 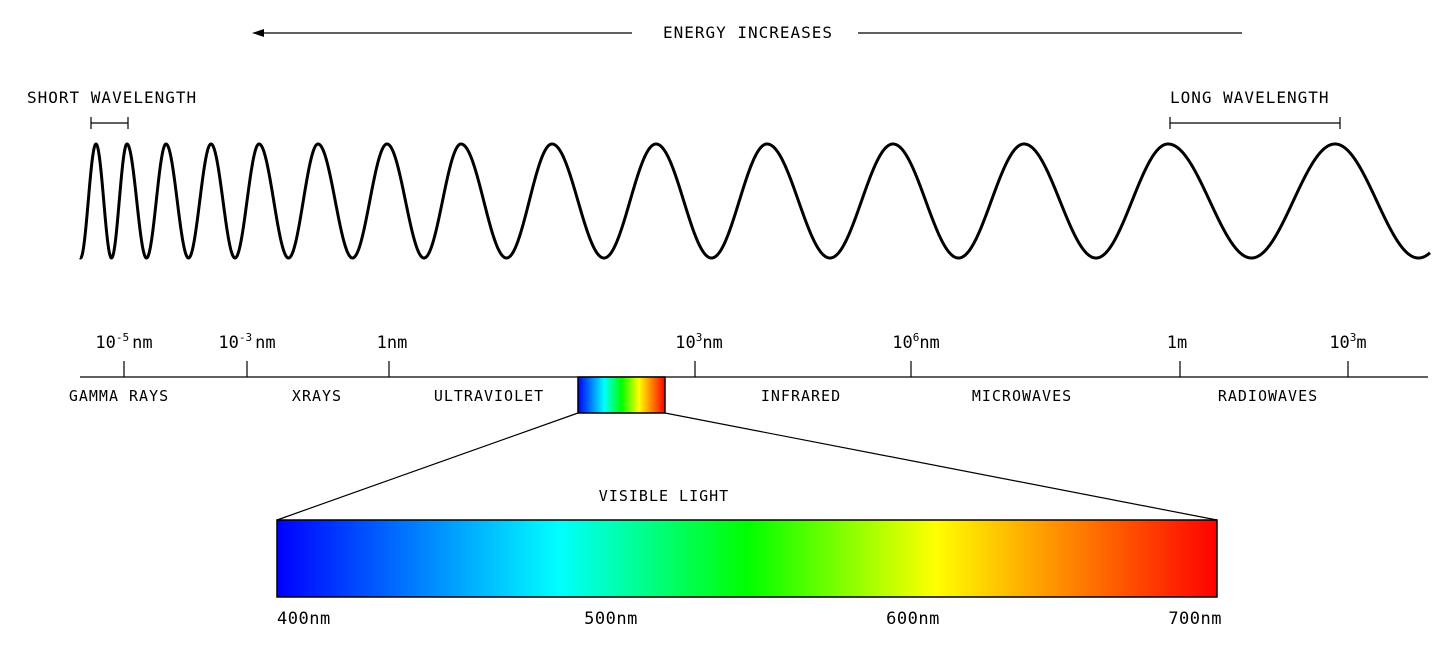 What do you see at coordinates (1250, 97) in the screenshot?
I see `long-wavelength-label: LONG WAVELENGTH` at bounding box center [1250, 97].